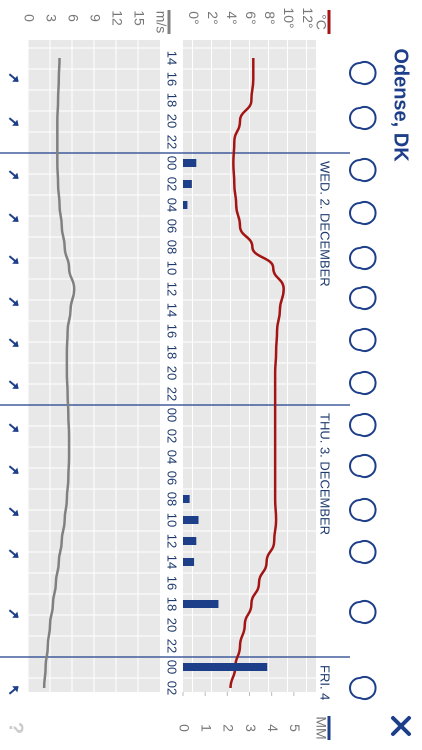 Image resolution: width=422 pixels, height=750 pixels. Describe the element at coordinates (257, 373) in the screenshot. I see `temperature-line` at that location.